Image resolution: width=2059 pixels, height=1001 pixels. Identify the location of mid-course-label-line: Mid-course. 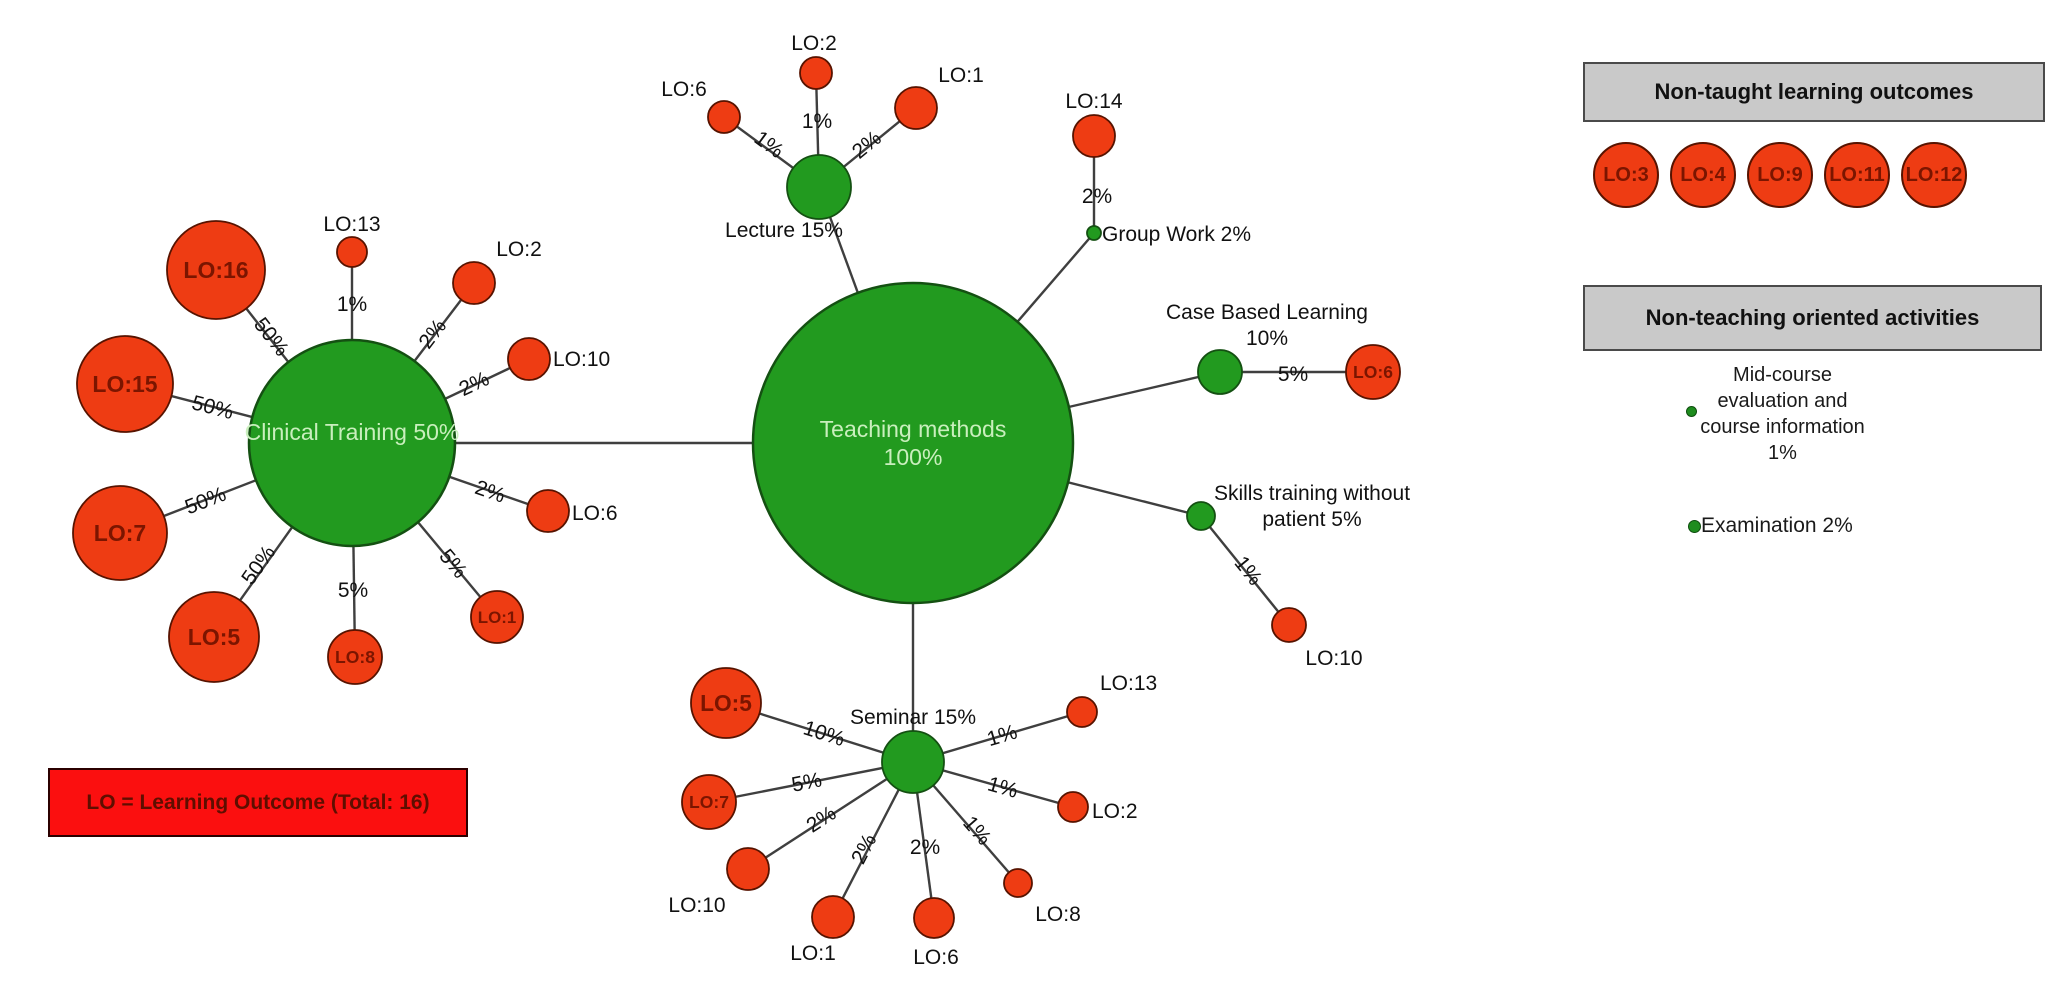
(1782, 375).